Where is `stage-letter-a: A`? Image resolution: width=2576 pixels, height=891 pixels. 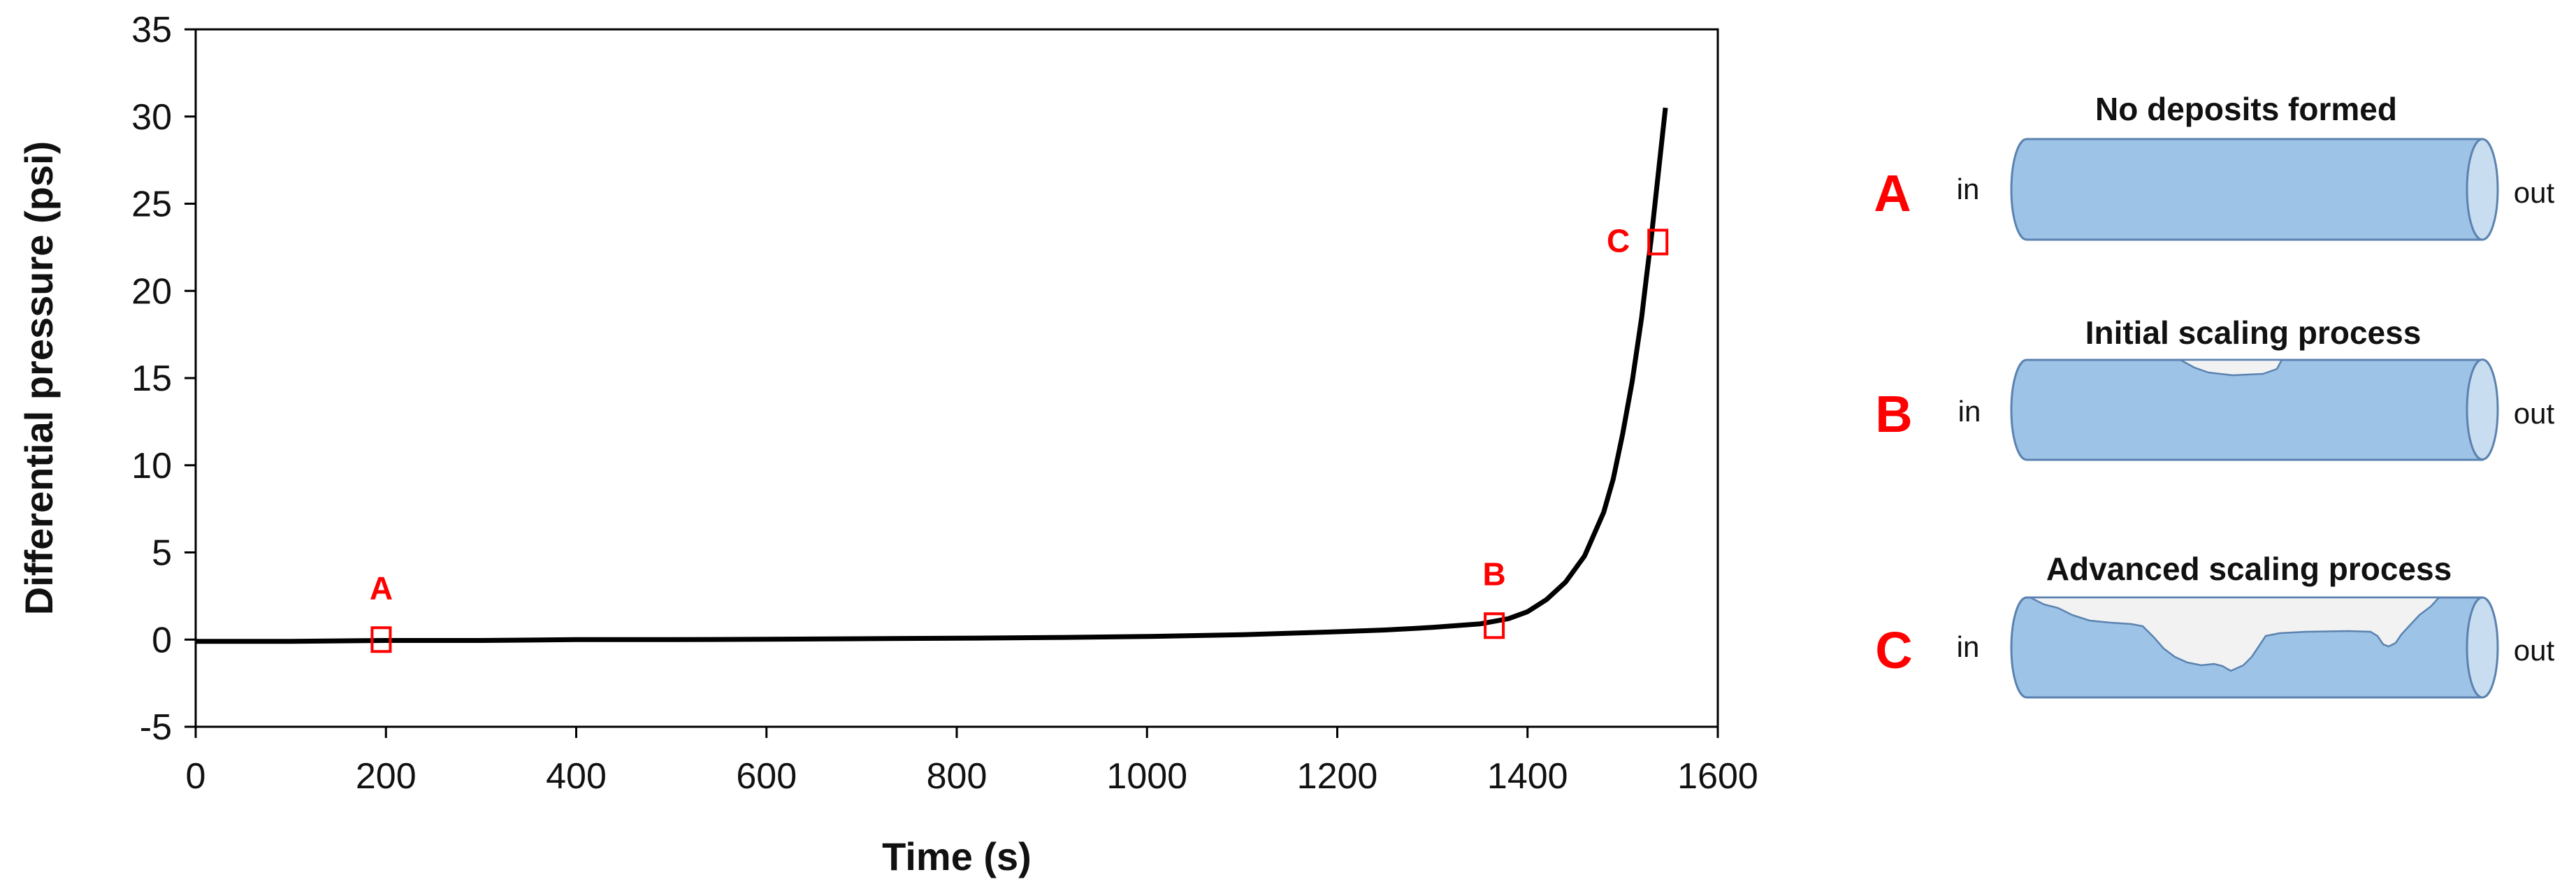 stage-letter-a: A is located at coordinates (1893, 193).